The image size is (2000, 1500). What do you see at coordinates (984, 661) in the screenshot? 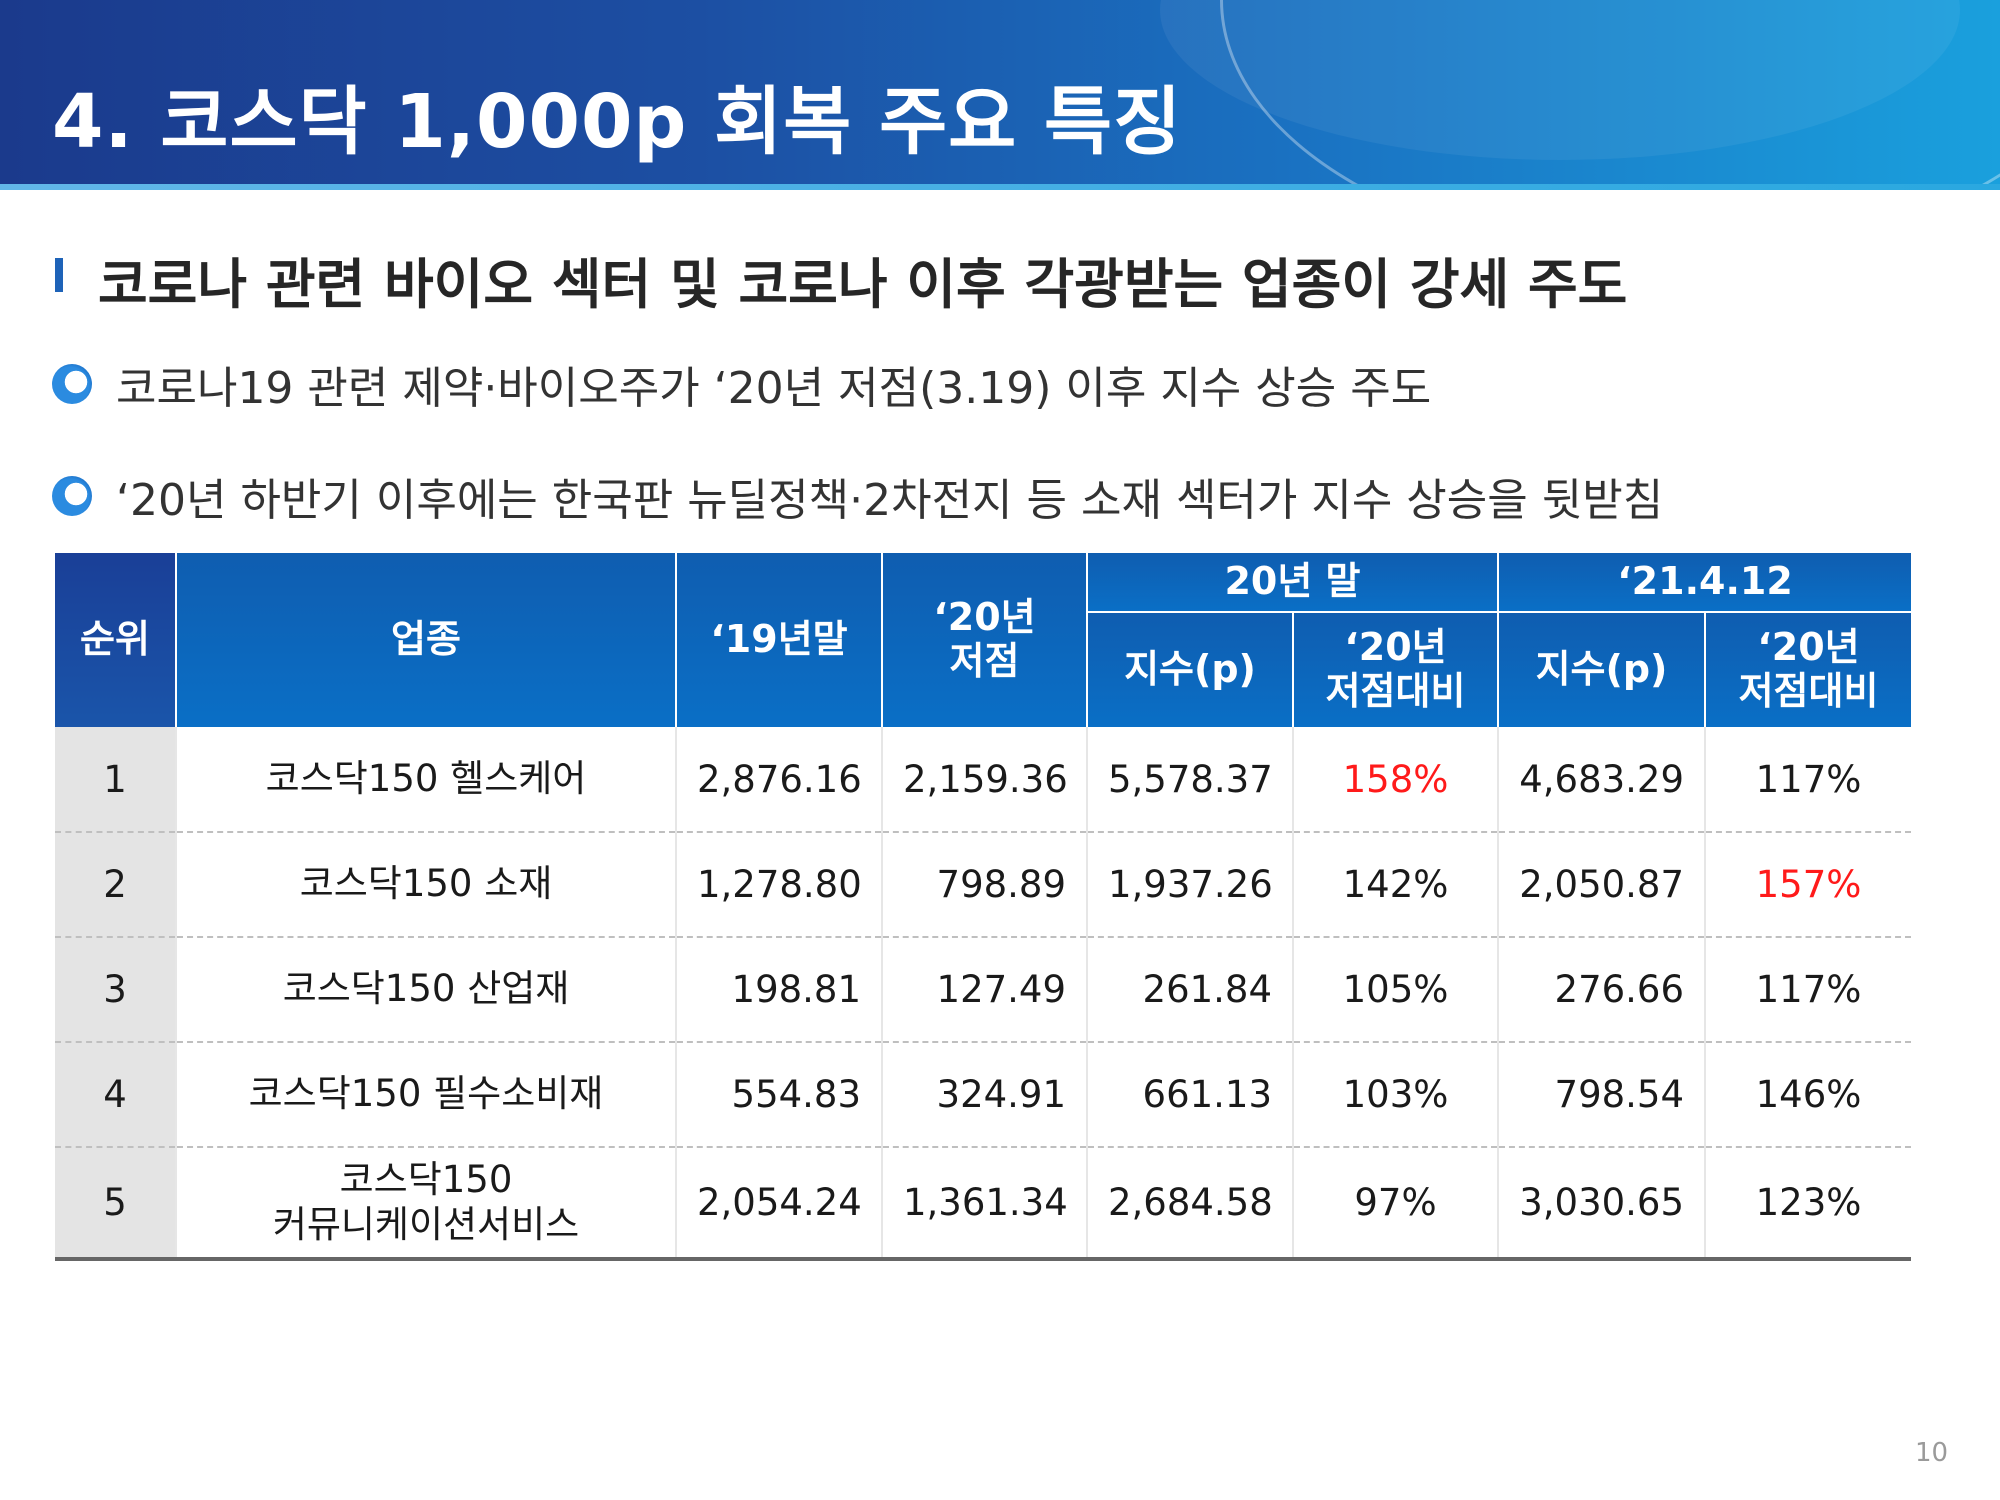
I see `header-low-20-line2: 저점` at bounding box center [984, 661].